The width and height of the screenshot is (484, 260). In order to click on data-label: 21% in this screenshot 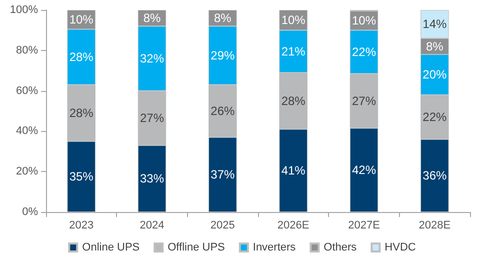, I will do `click(293, 51)`.